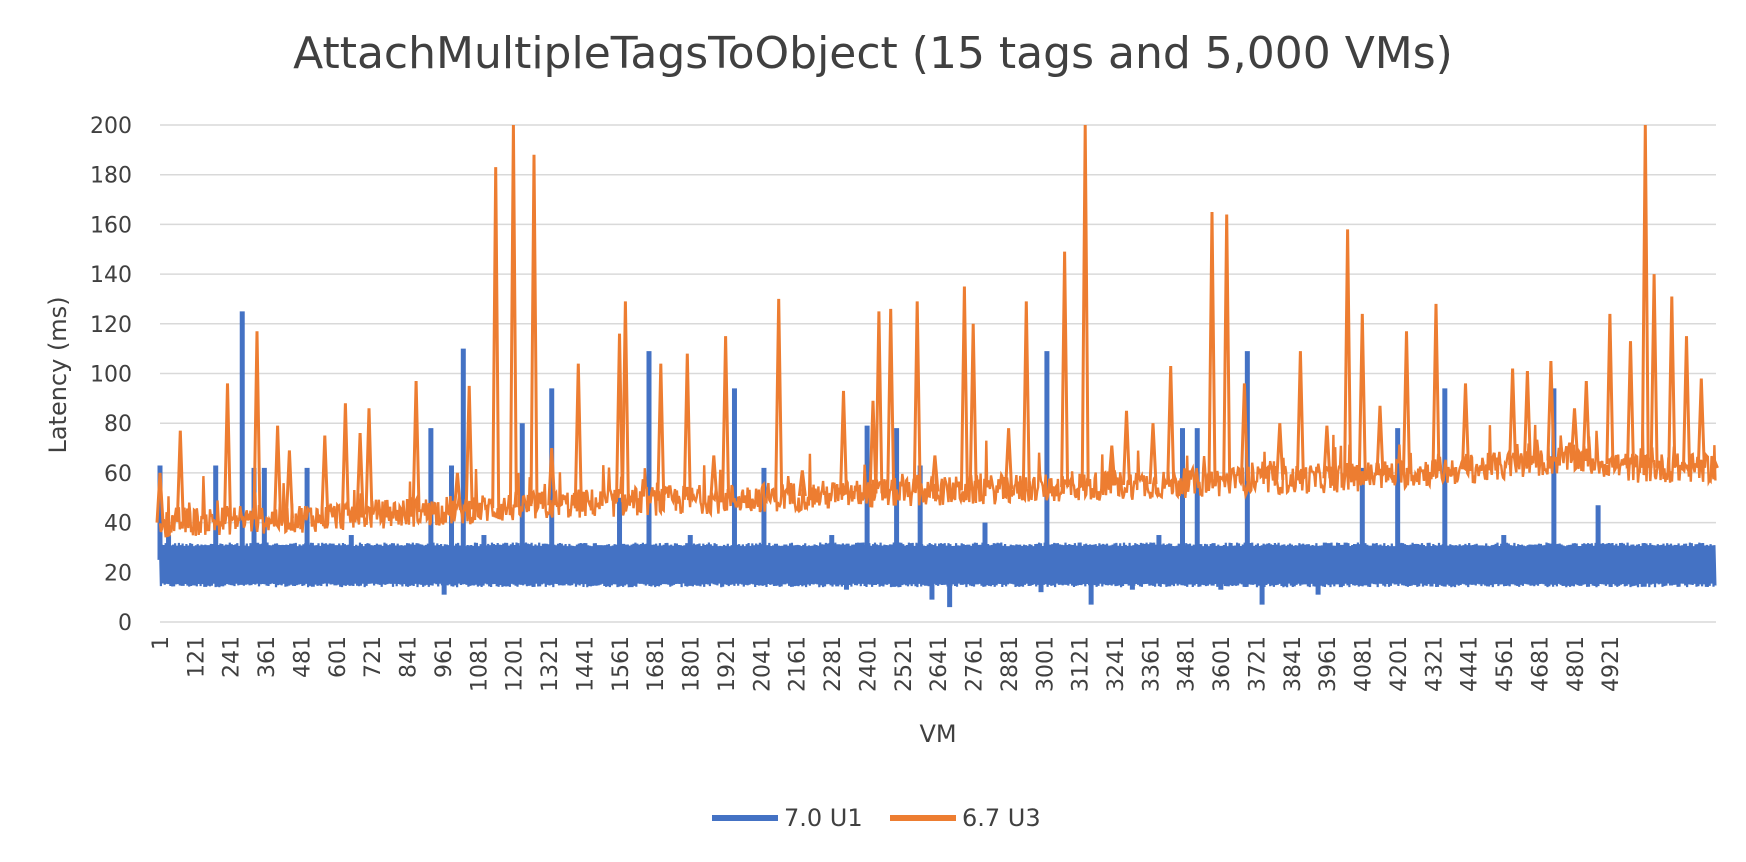  Describe the element at coordinates (444, 657) in the screenshot. I see `x-tick-label: 961` at that location.